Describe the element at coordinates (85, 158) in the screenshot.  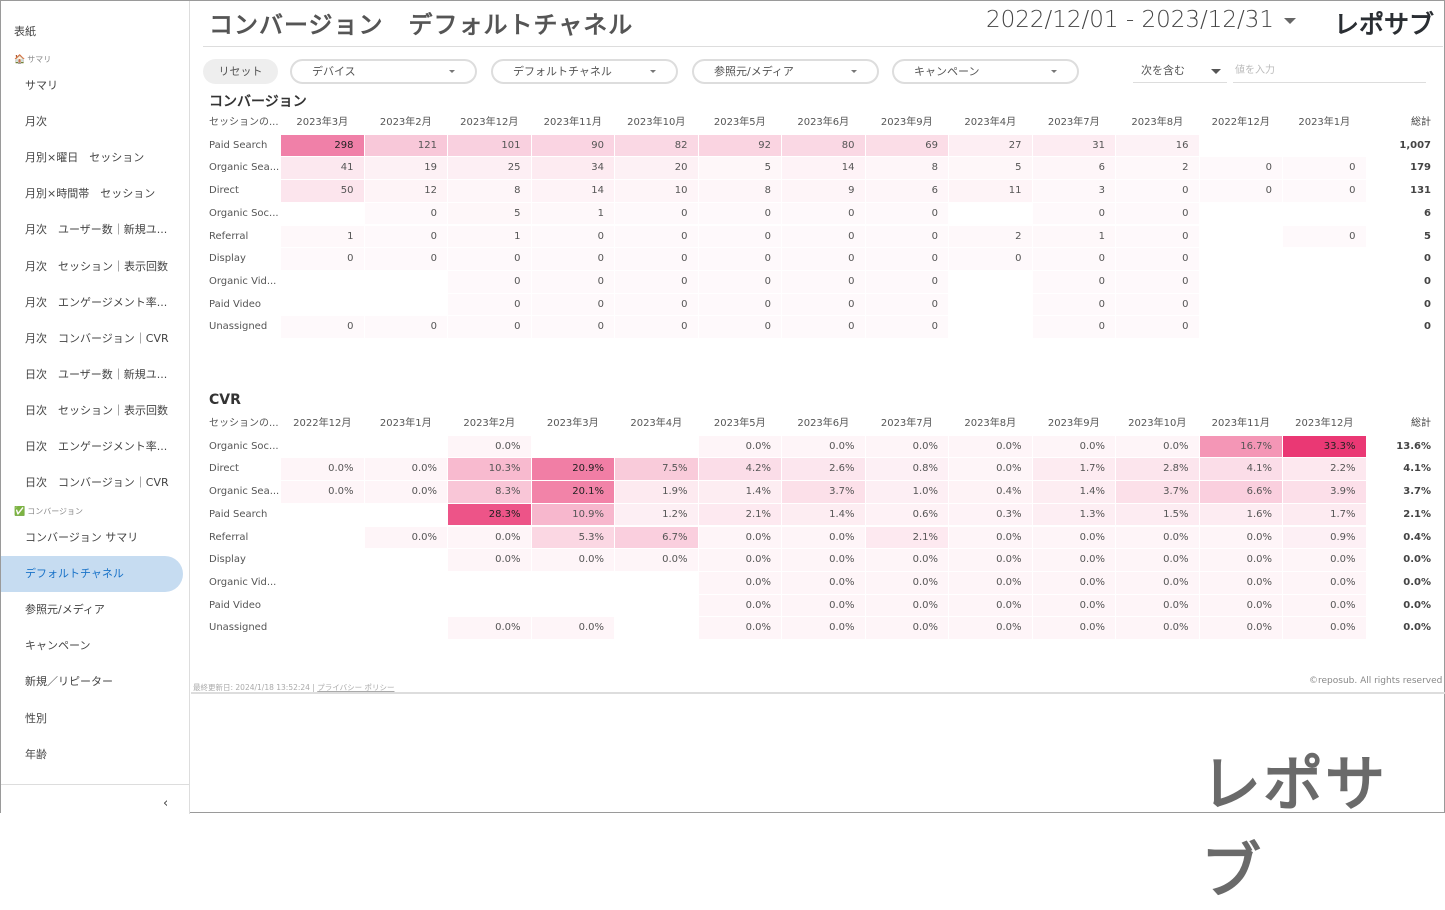
I see `sidebar-item: 月別×曜日 セッション` at that location.